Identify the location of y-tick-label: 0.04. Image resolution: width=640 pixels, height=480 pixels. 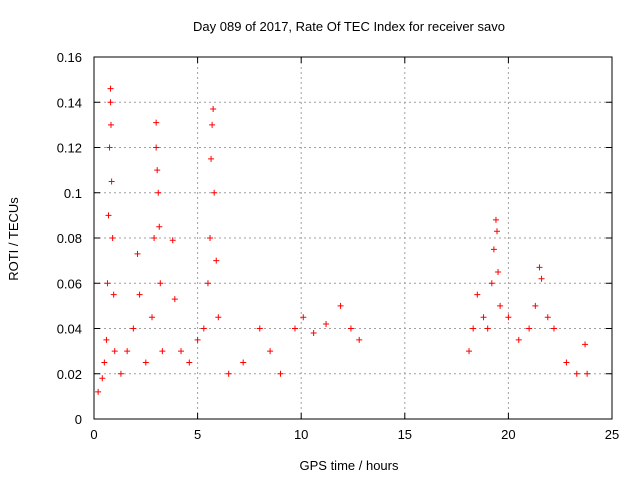
(69, 329).